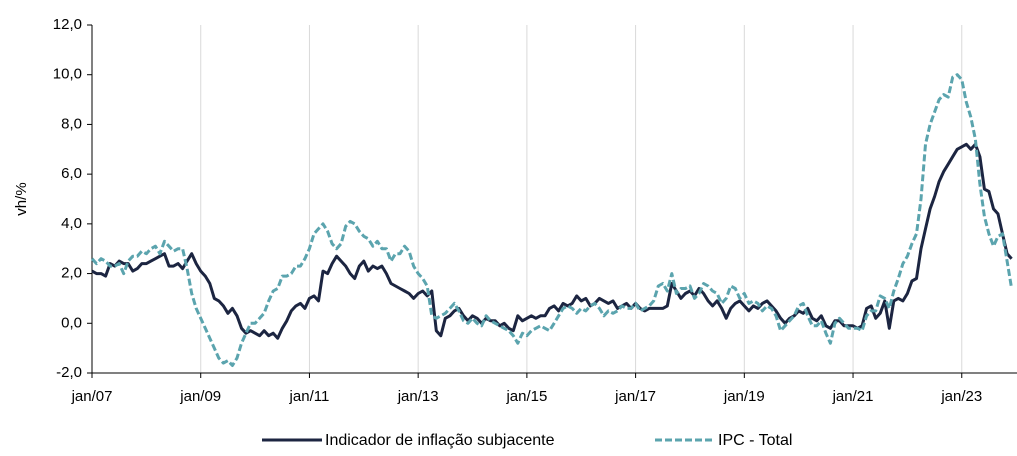 This screenshot has height=456, width=1017. Describe the element at coordinates (71, 123) in the screenshot. I see `y-tick-label: 8,0` at that location.